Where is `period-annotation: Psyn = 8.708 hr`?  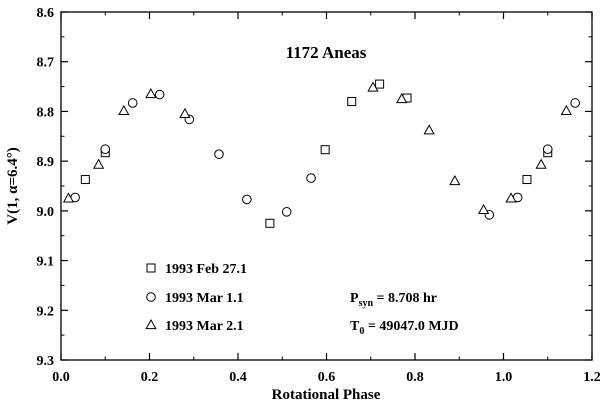 period-annotation: Psyn = 8.708 hr is located at coordinates (393, 300).